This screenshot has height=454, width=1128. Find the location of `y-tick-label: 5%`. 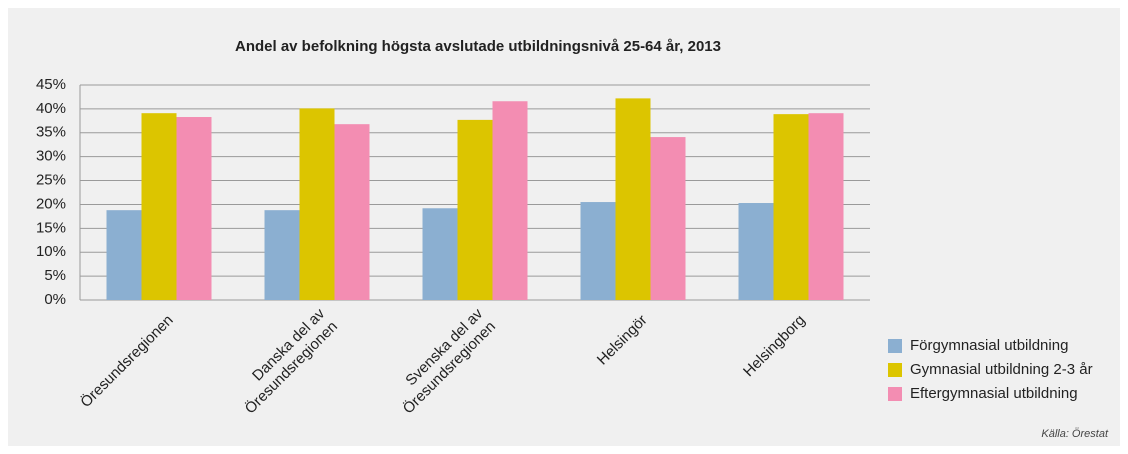

y-tick-label: 5% is located at coordinates (55, 275).